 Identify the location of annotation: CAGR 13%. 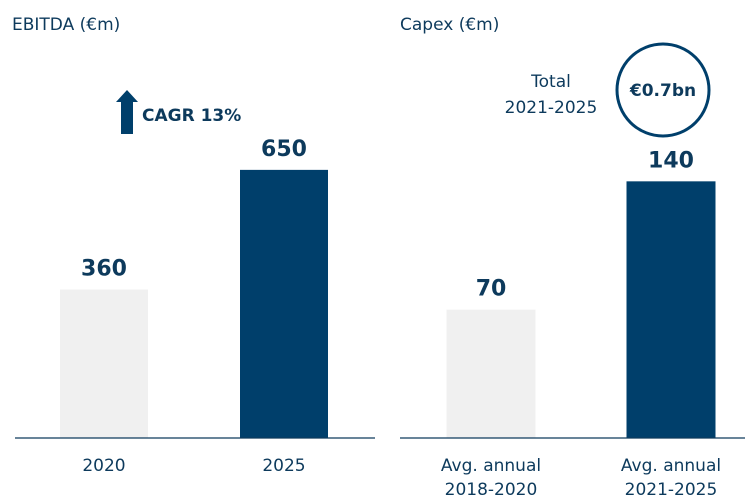
(191, 116).